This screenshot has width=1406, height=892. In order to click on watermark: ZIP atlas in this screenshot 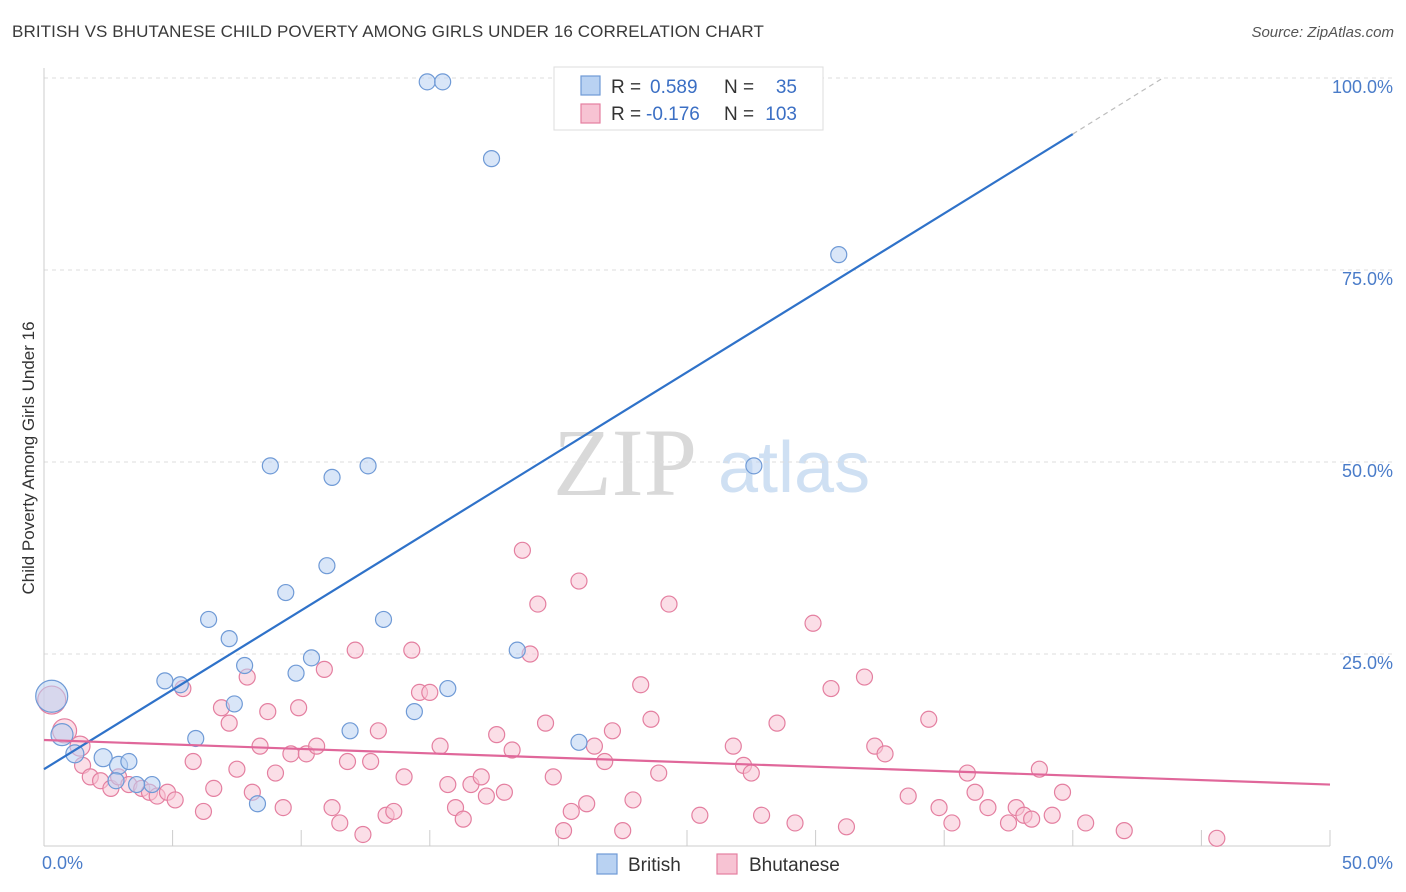, I will do `click(711, 462)`.